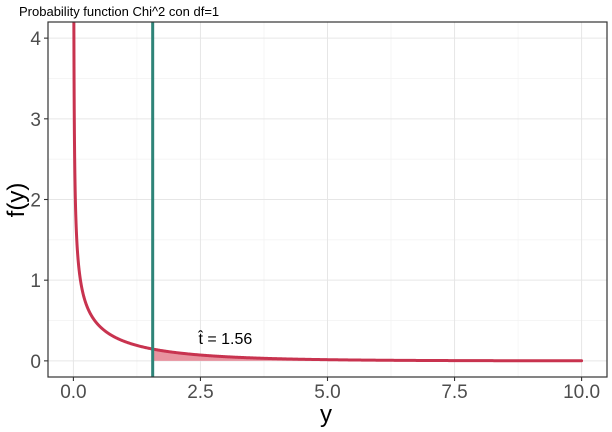  Describe the element at coordinates (73, 392) in the screenshot. I see `x-tick-label: 0.0` at that location.